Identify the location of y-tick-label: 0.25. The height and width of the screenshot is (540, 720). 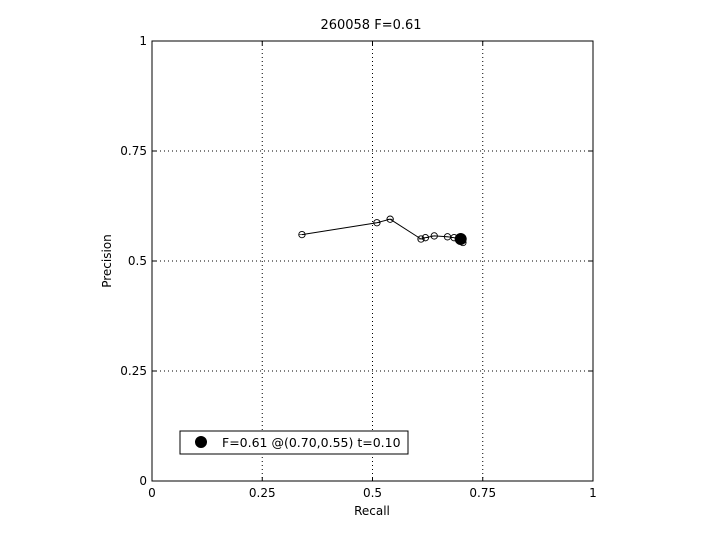
(133, 371).